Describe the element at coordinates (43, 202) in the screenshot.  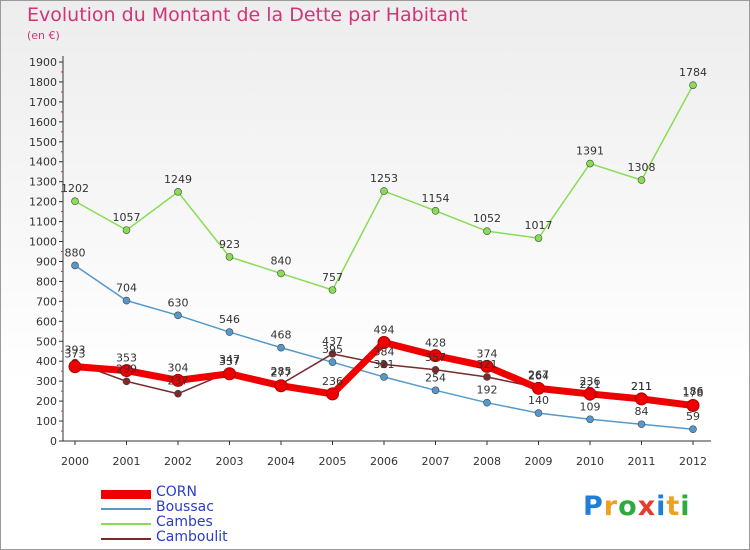
I see `y-tick-label: 1200` at that location.